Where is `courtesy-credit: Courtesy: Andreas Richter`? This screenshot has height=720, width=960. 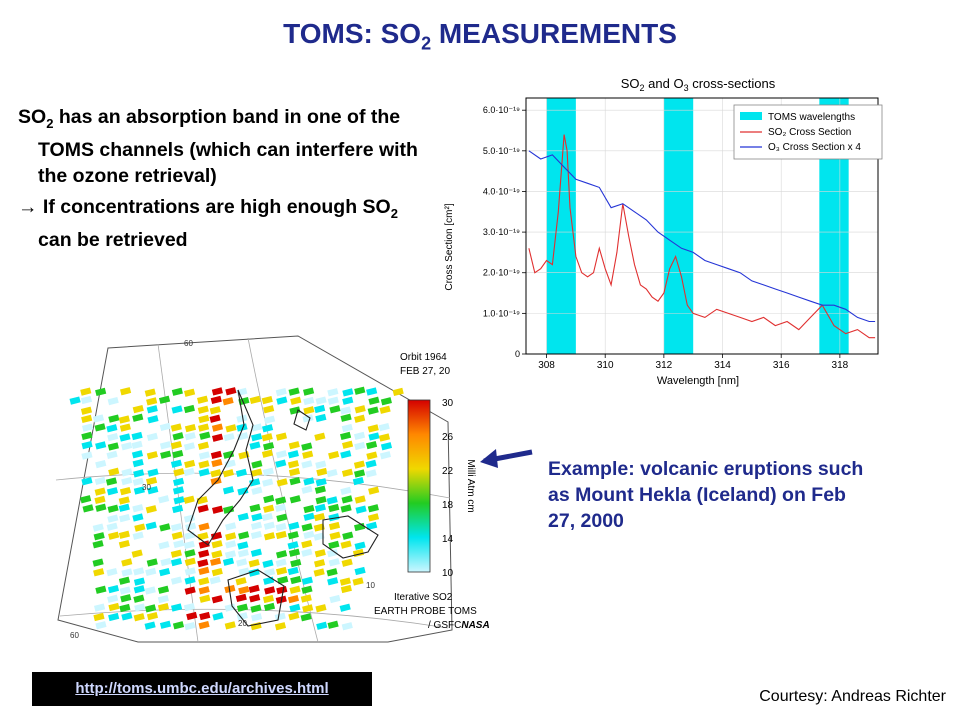 courtesy-credit: Courtesy: Andreas Richter is located at coordinates (852, 696).